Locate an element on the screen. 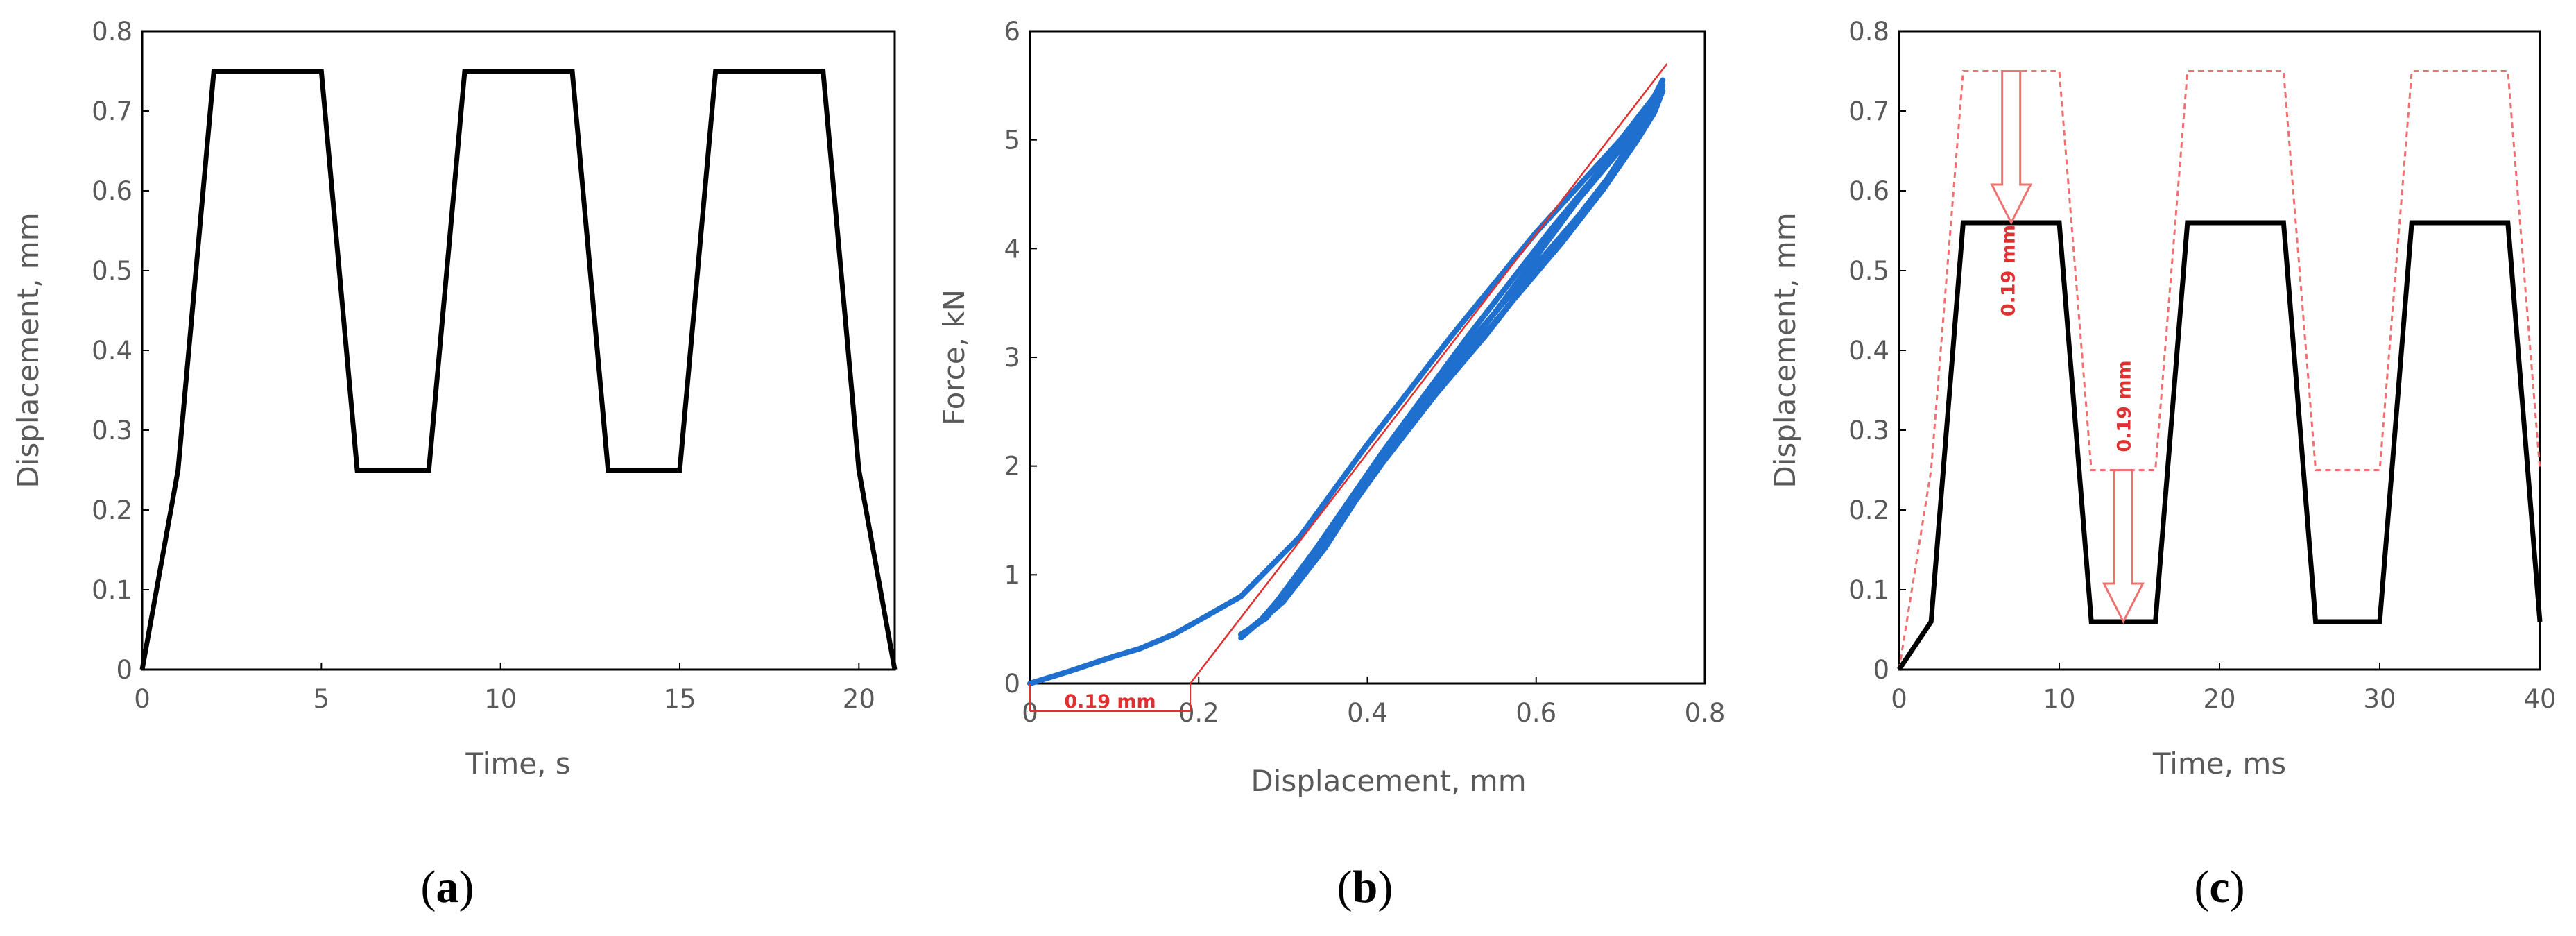  panel-c-ytick-label: 0.4 is located at coordinates (1868, 351).